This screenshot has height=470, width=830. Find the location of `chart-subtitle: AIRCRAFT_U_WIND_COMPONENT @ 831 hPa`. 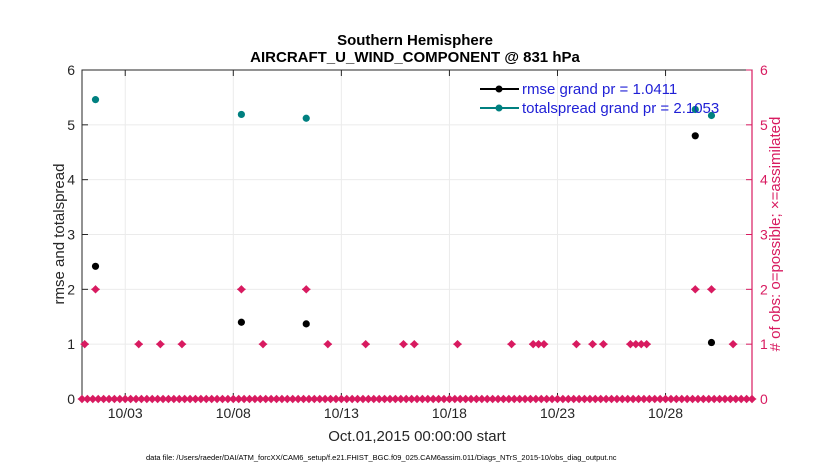

chart-subtitle: AIRCRAFT_U_WIND_COMPONENT @ 831 hPa is located at coordinates (415, 57).